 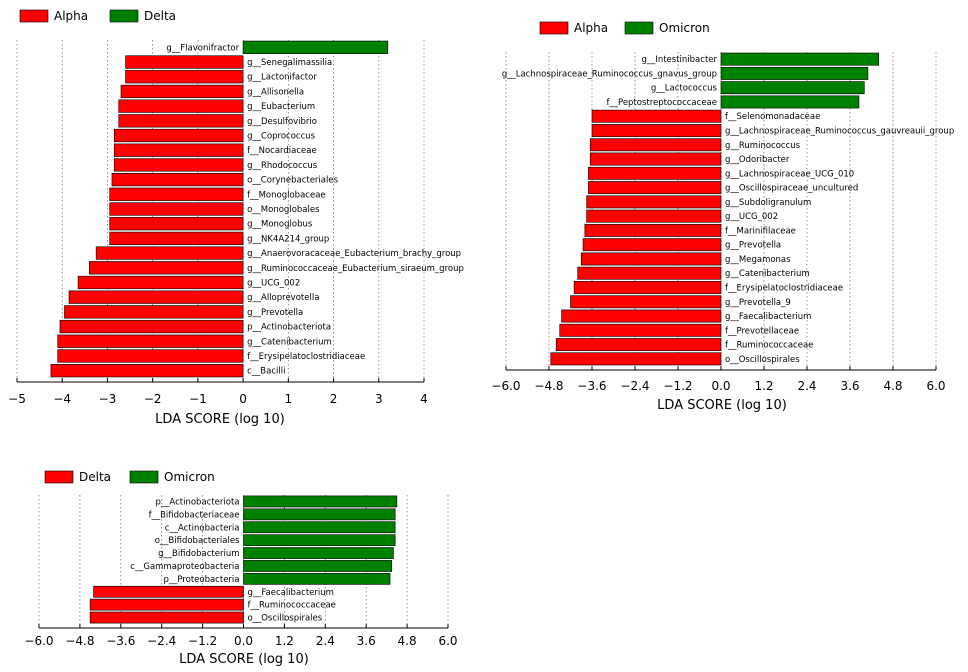 What do you see at coordinates (292, 181) in the screenshot?
I see `bar-label: o__Corynebacteriales` at bounding box center [292, 181].